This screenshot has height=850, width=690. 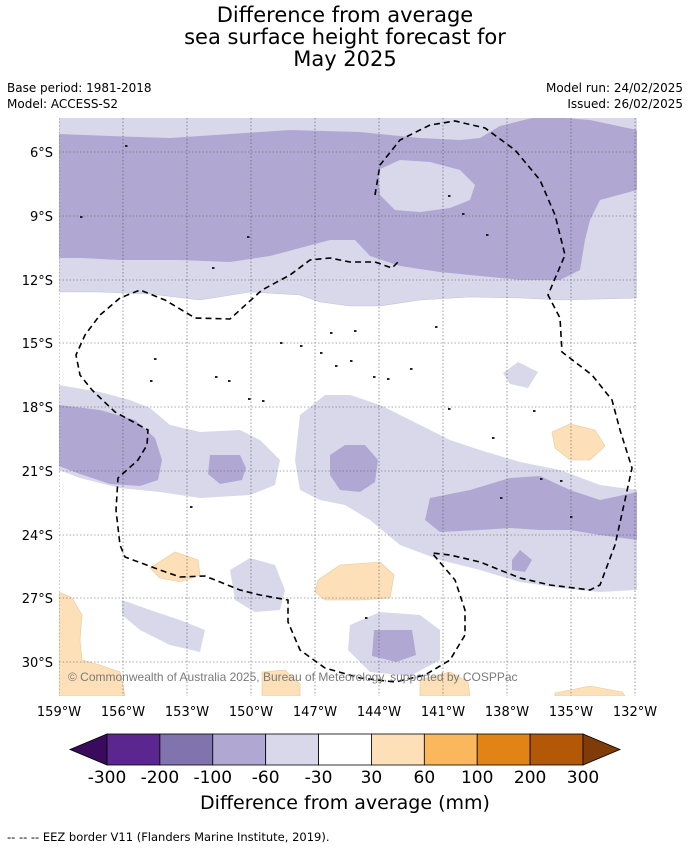 I want to click on colorbar-tick-labels: -300 -200 -100 -60 -30 30 60 100 200 300, so click(x=344, y=778).